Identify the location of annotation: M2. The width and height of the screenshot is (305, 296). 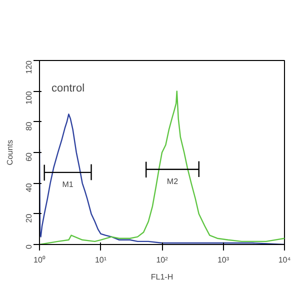
(172, 181).